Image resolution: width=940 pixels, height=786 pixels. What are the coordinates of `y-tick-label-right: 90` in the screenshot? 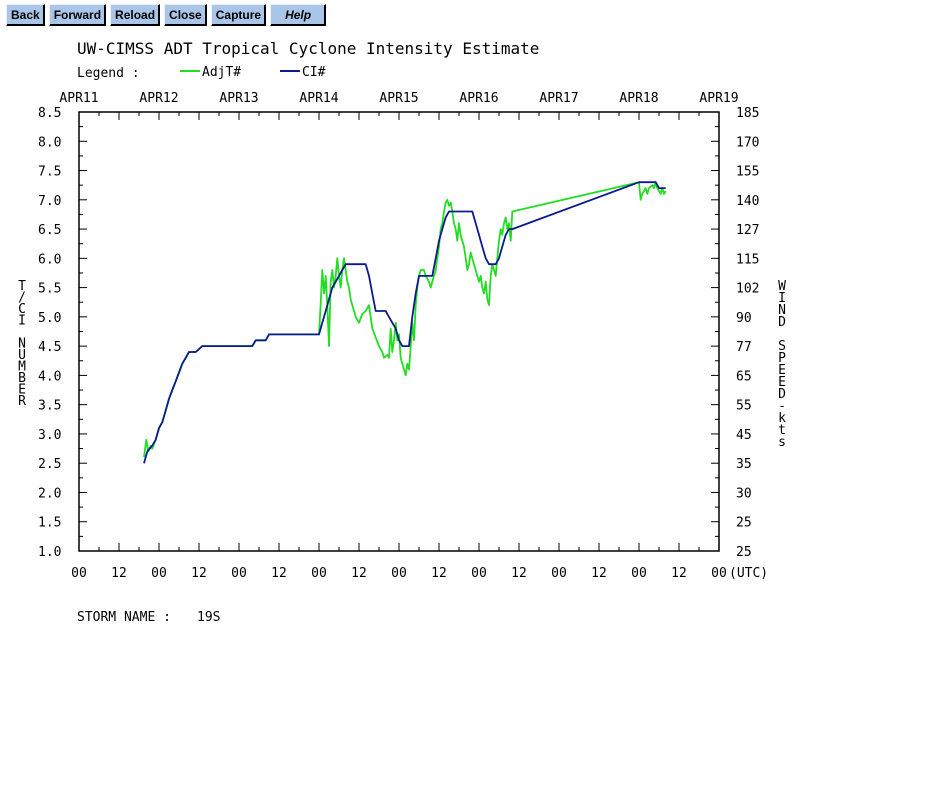 It's located at (744, 318).